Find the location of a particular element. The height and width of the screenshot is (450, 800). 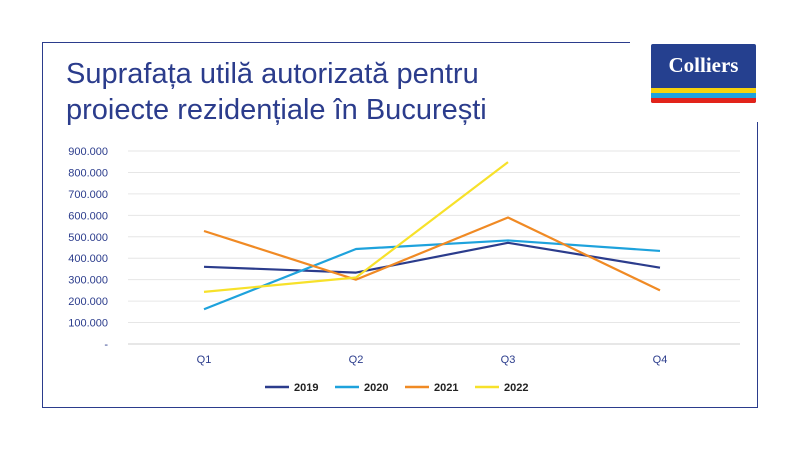

y-tick-label: - is located at coordinates (106, 345).